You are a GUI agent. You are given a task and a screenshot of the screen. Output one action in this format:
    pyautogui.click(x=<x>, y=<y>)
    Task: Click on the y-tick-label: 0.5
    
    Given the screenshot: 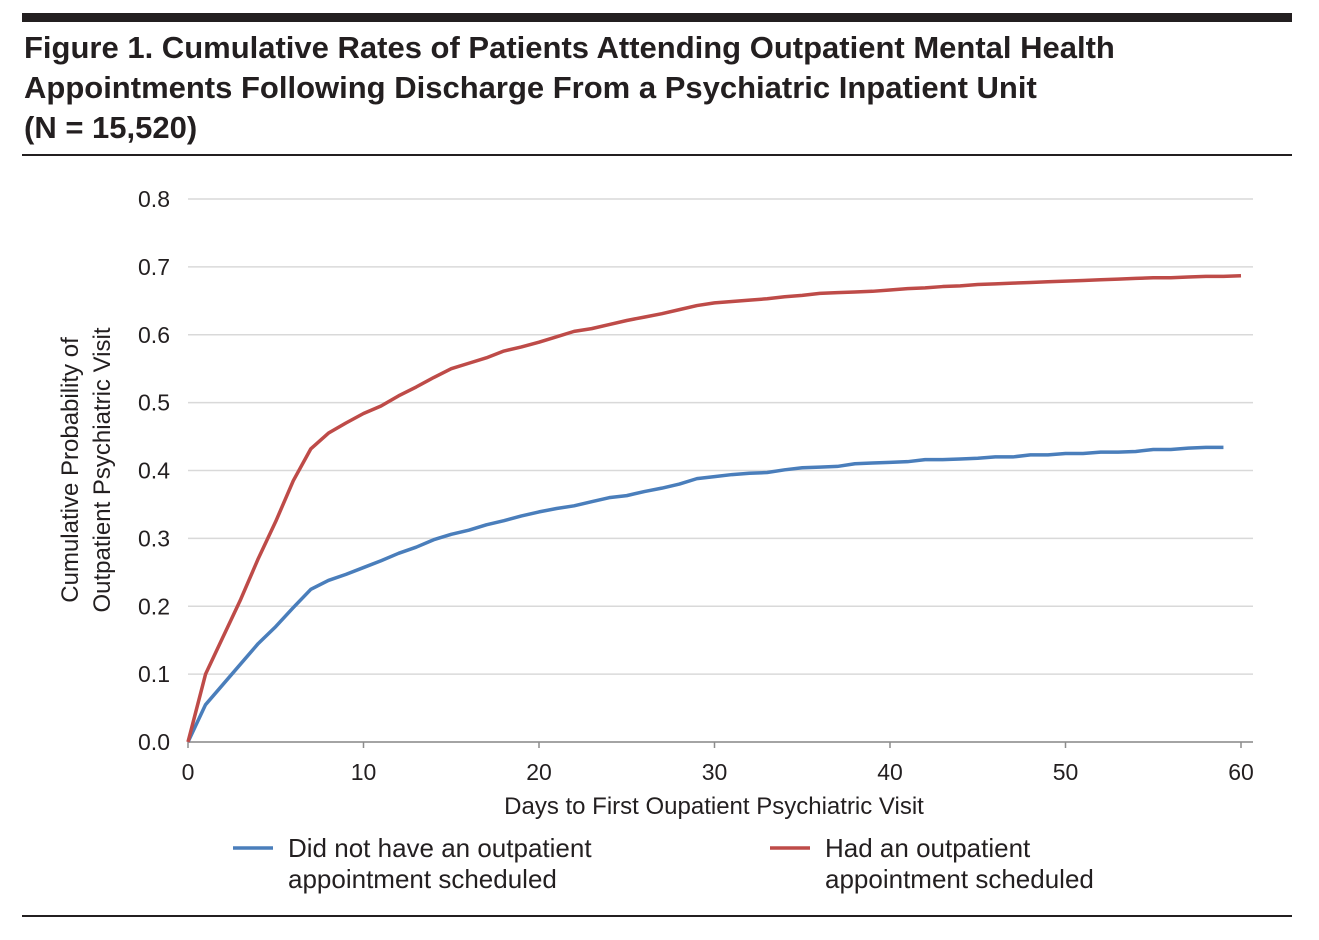 What is the action you would take?
    pyautogui.click(x=154, y=403)
    